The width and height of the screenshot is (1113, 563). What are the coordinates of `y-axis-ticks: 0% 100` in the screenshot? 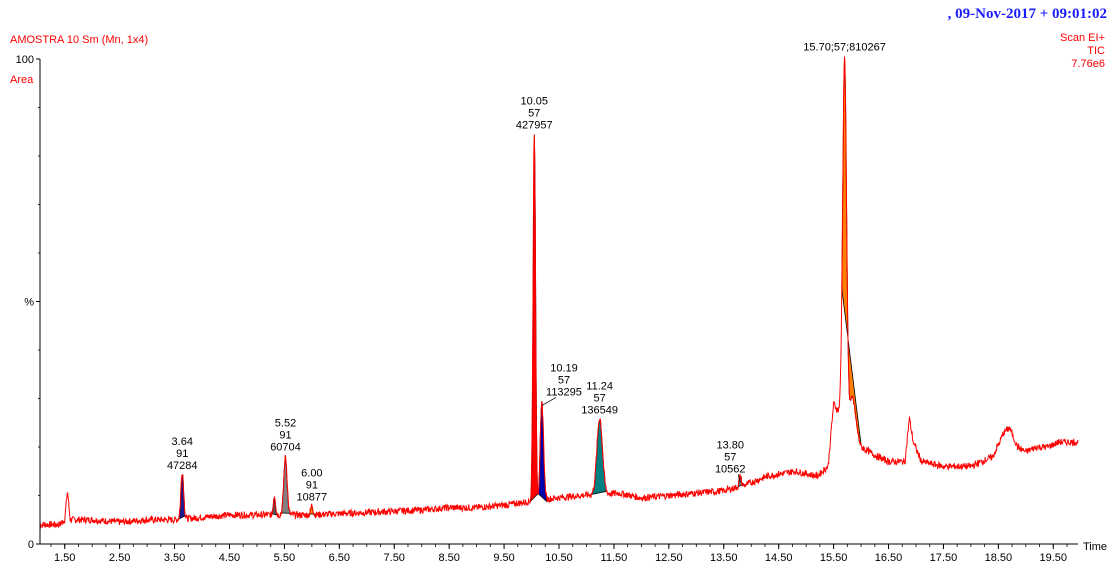 It's located at (28, 302).